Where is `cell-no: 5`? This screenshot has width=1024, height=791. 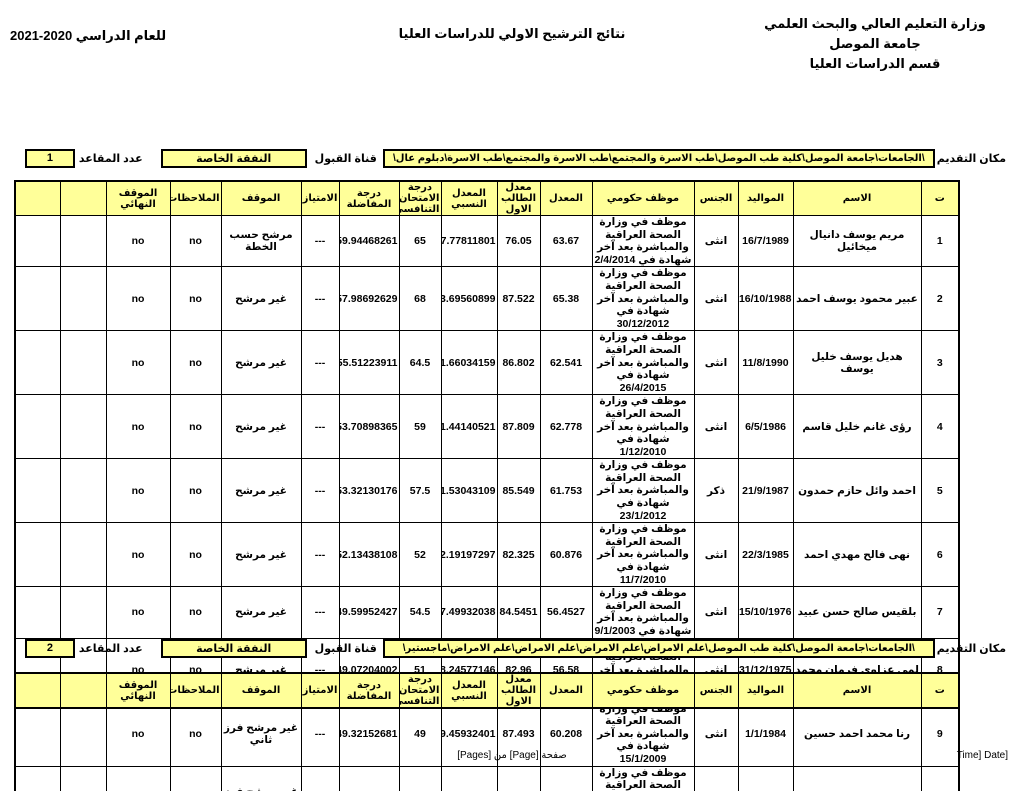 cell-no: 5 is located at coordinates (940, 491).